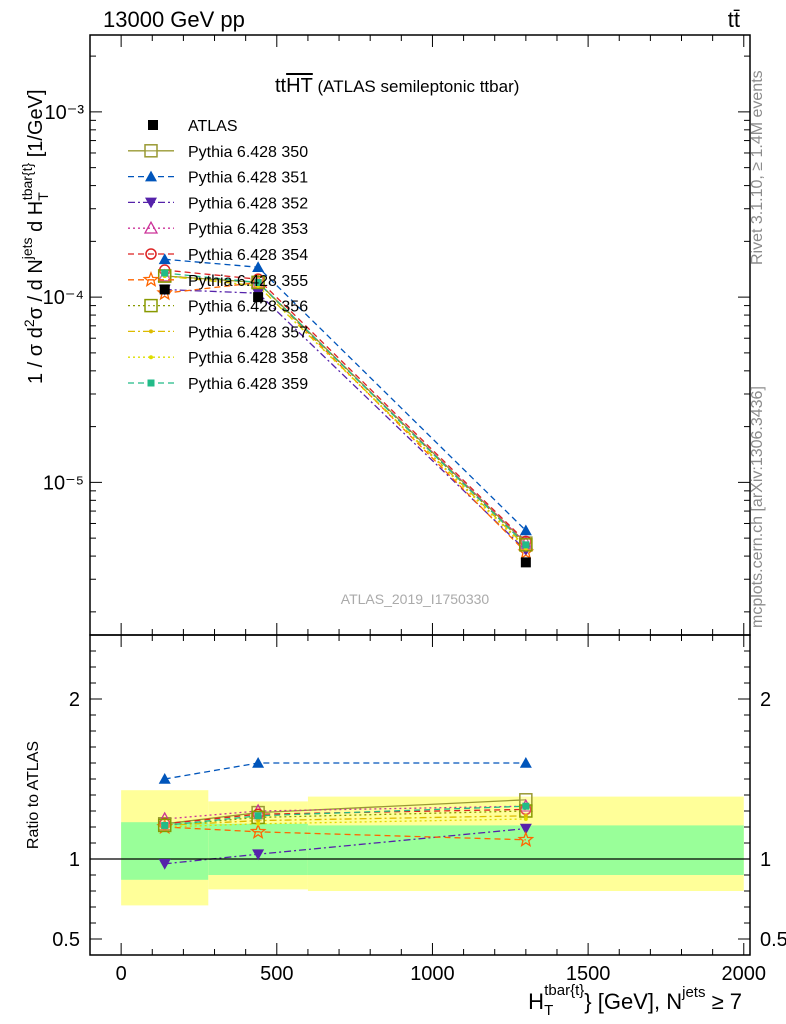  Describe the element at coordinates (213, 126) in the screenshot. I see `legend-label-0: ATLAS` at that location.